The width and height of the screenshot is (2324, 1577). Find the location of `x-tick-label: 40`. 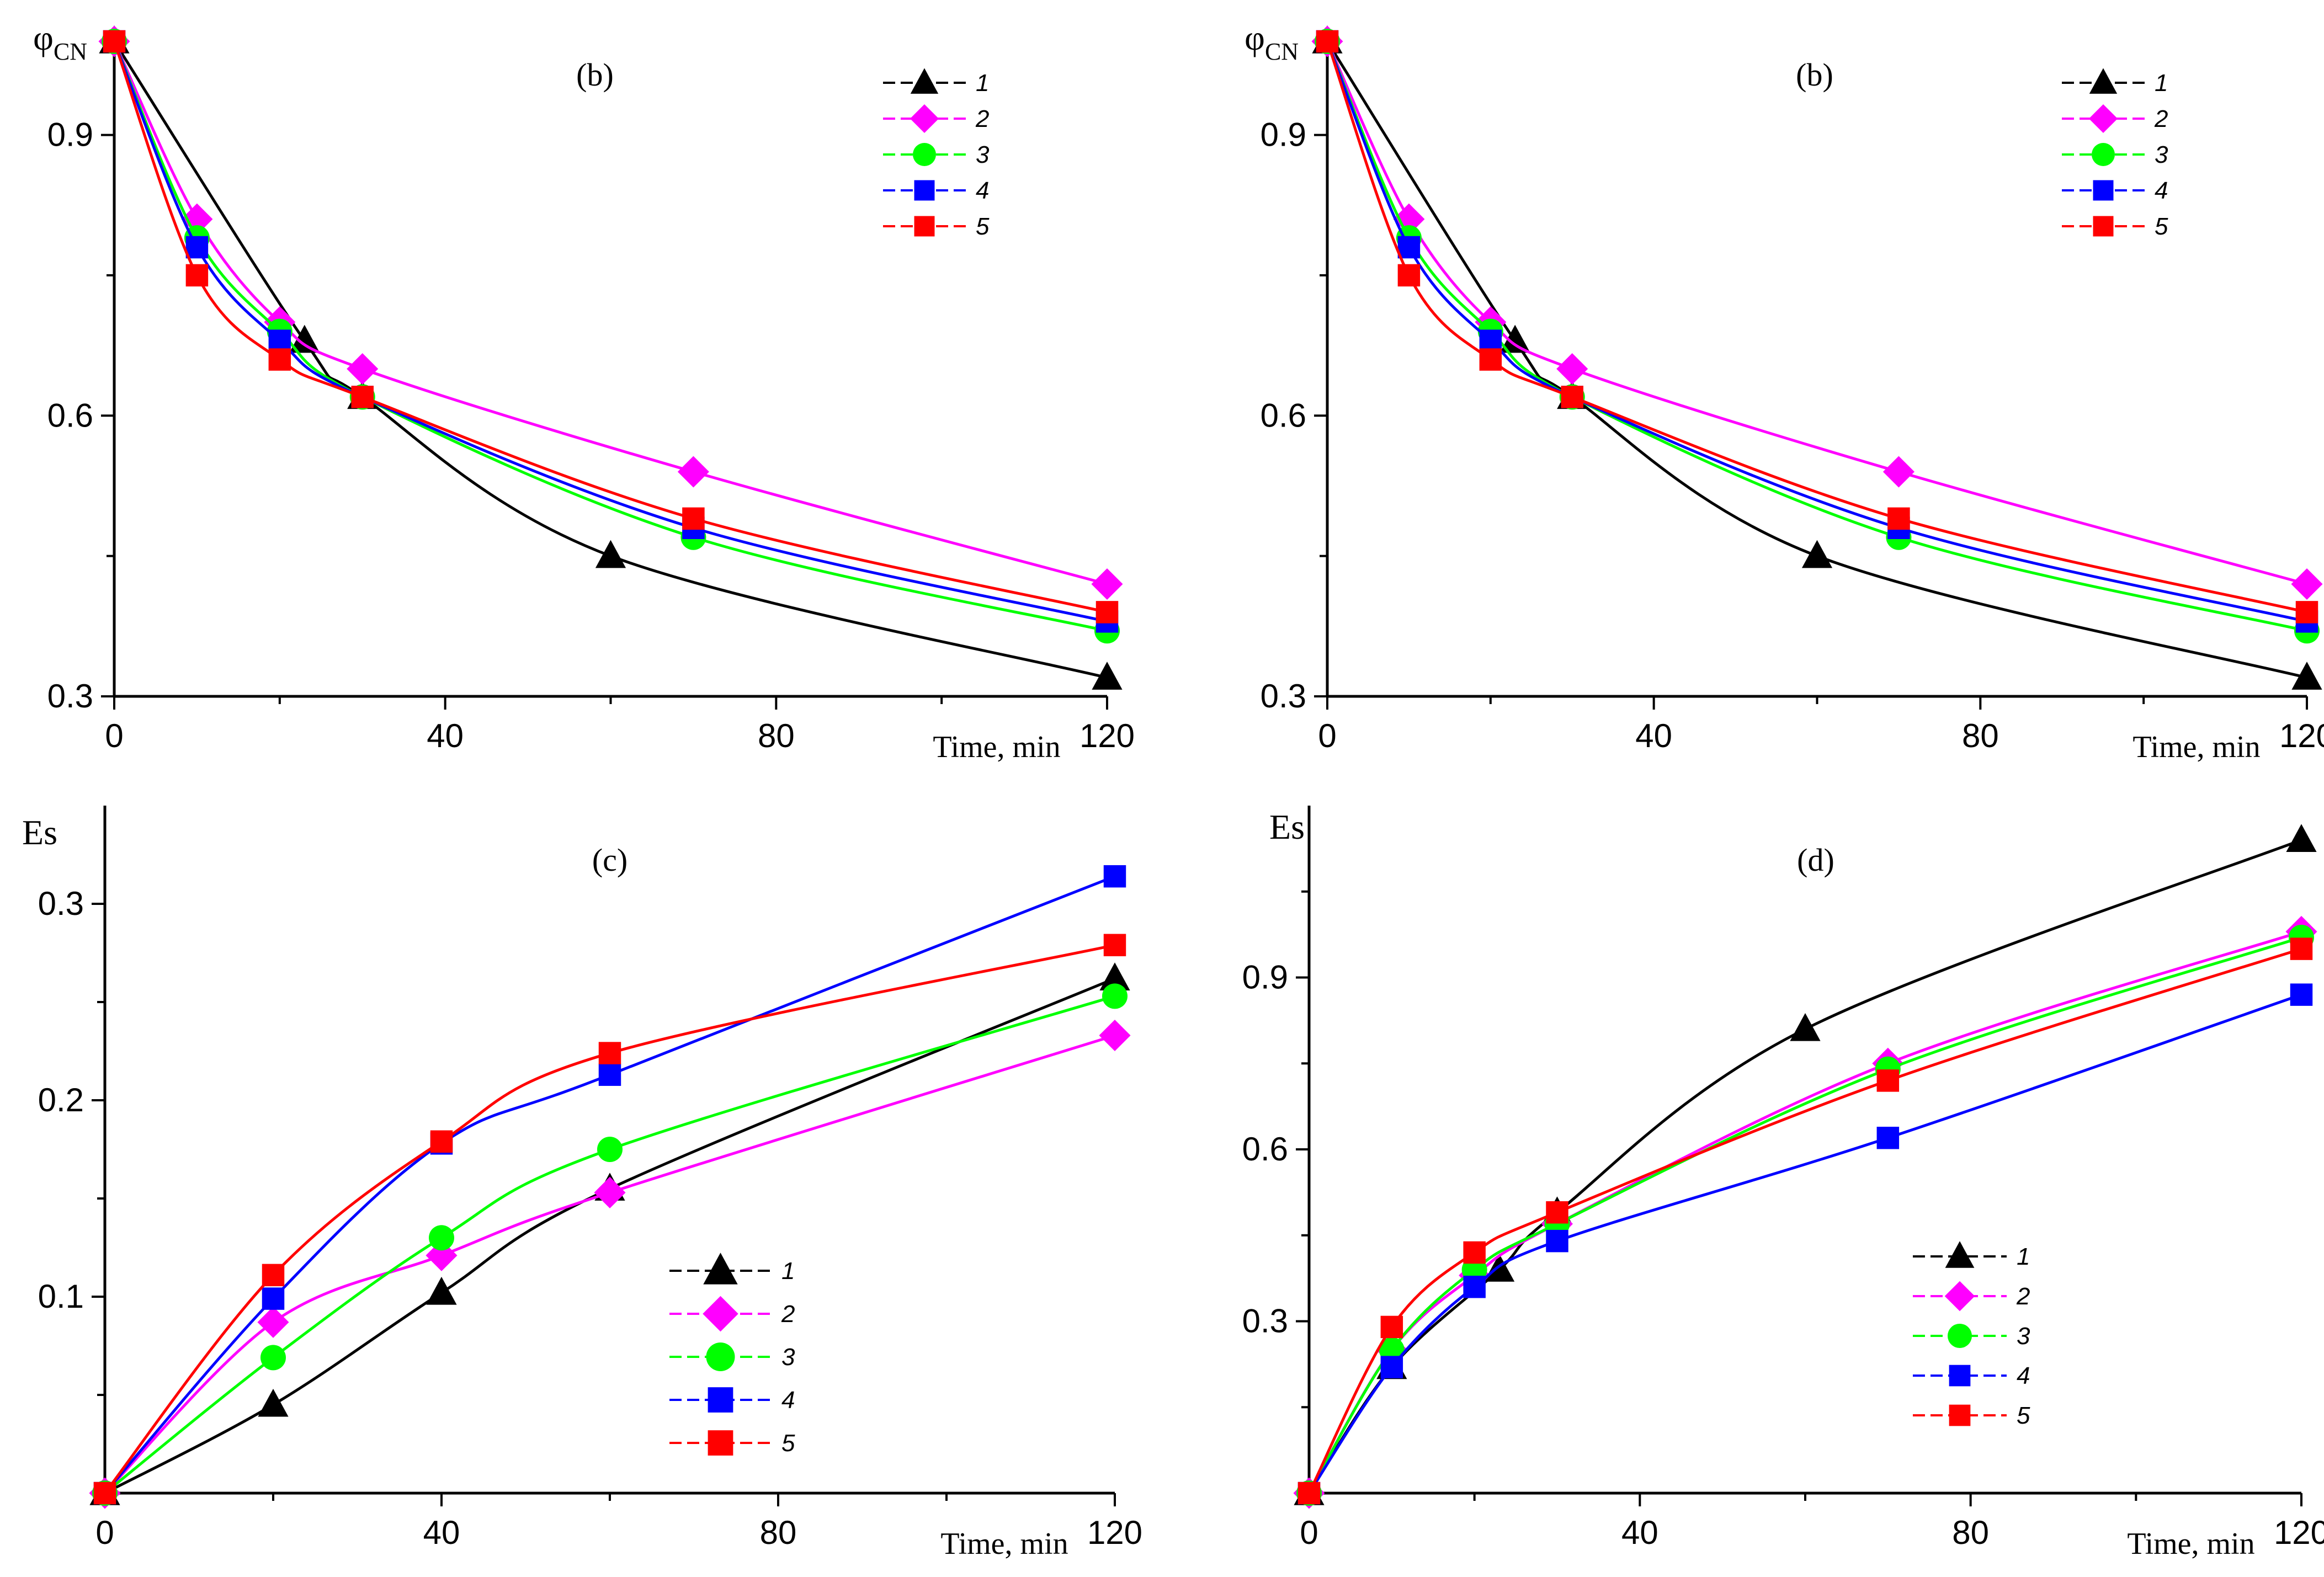

x-tick-label: 40 is located at coordinates (1639, 1532).